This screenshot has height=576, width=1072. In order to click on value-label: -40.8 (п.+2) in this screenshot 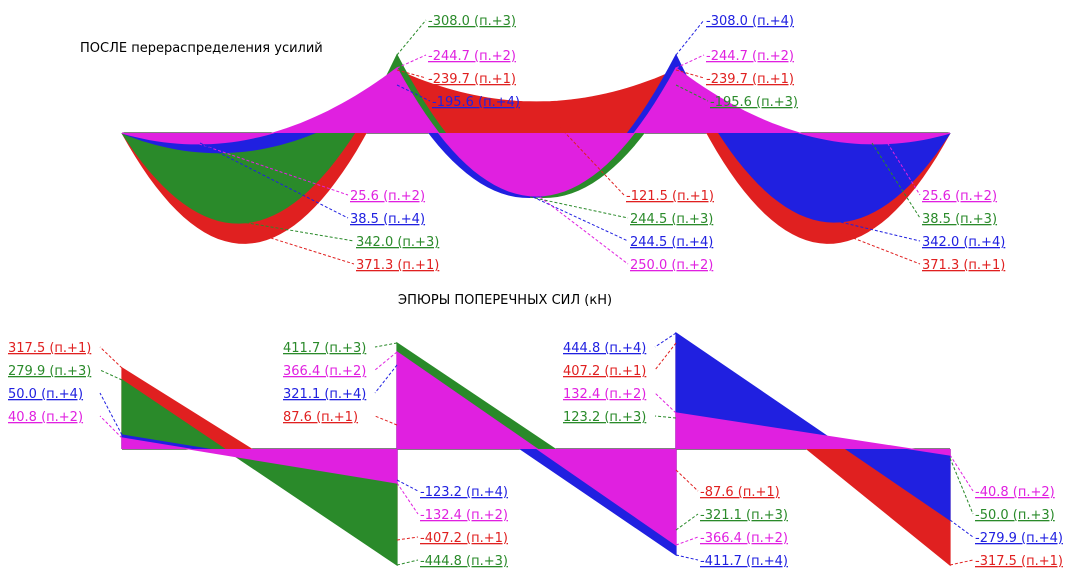, I will do `click(1015, 492)`.